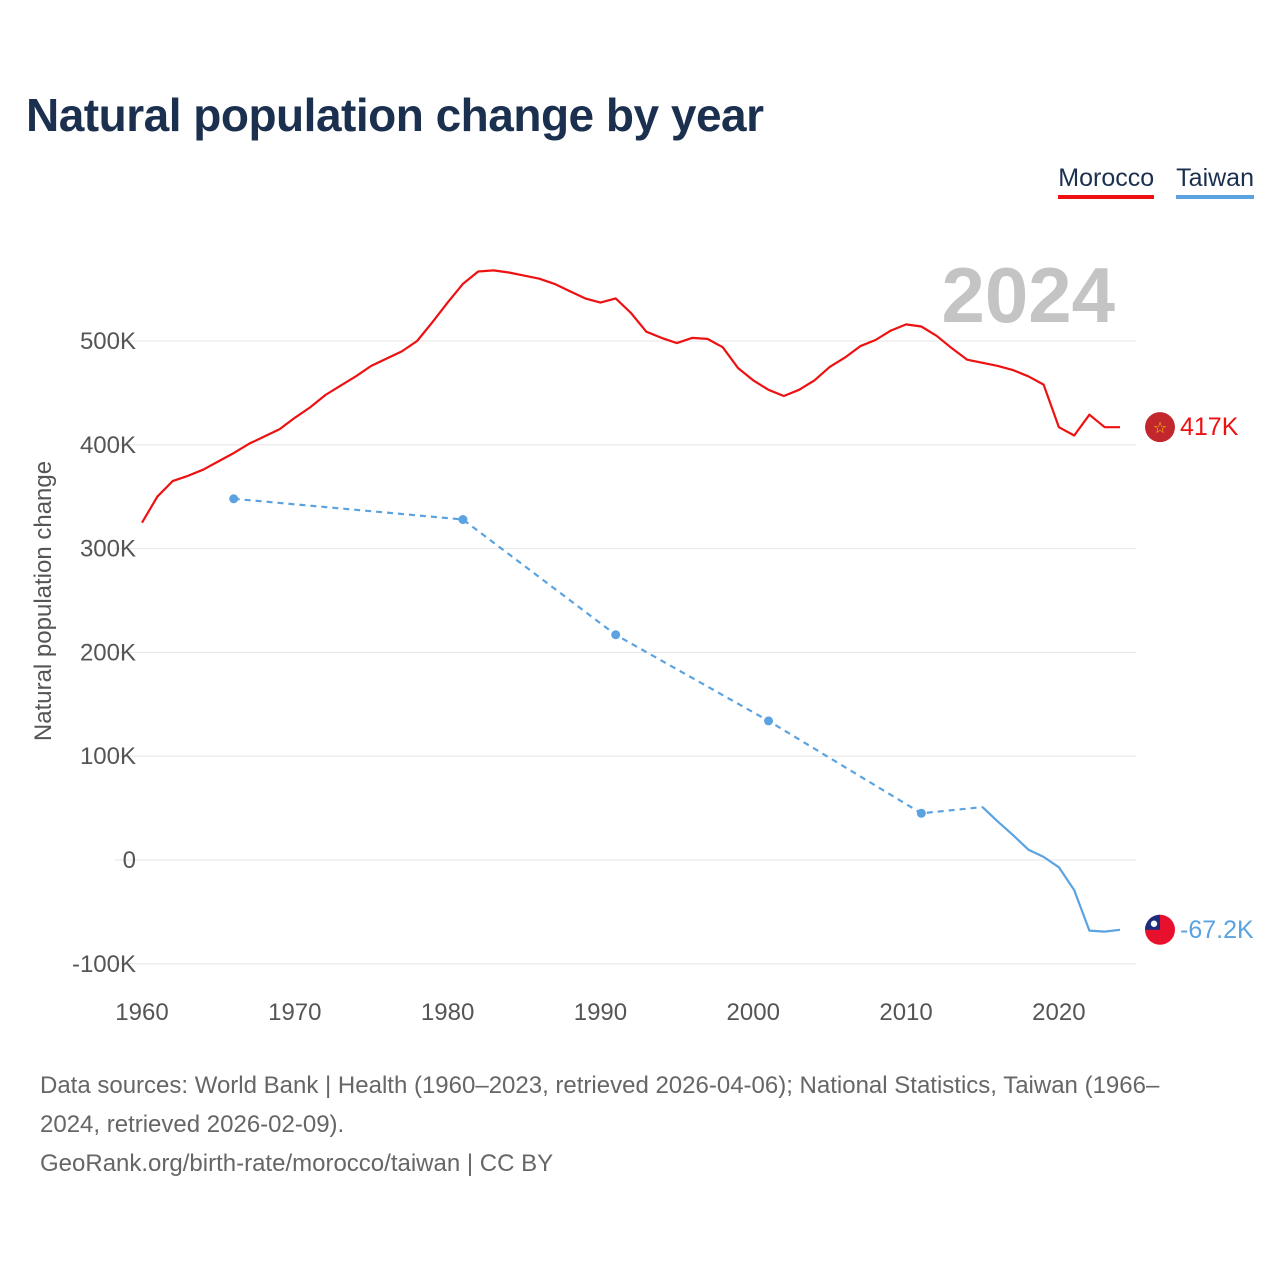  I want to click on y-tick-label: 0, so click(129, 860).